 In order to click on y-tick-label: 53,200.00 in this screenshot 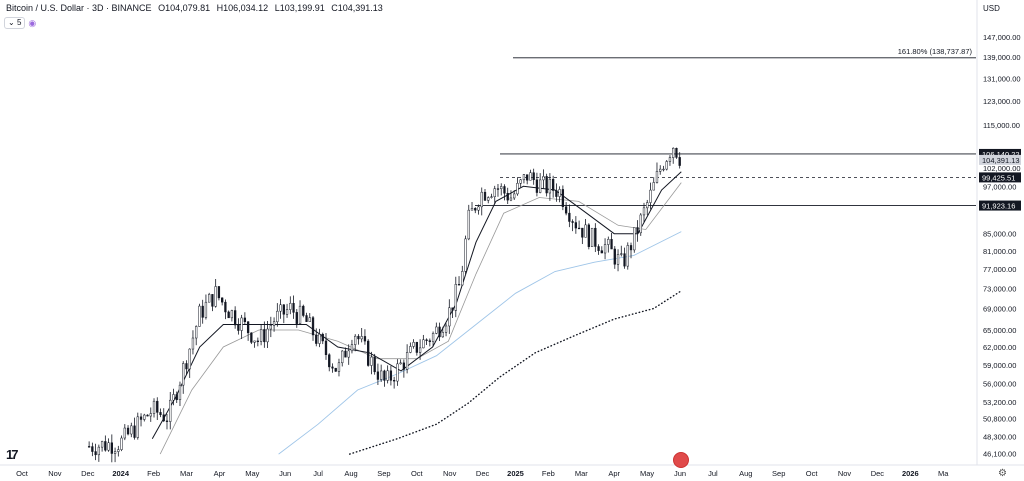, I will do `click(999, 402)`.